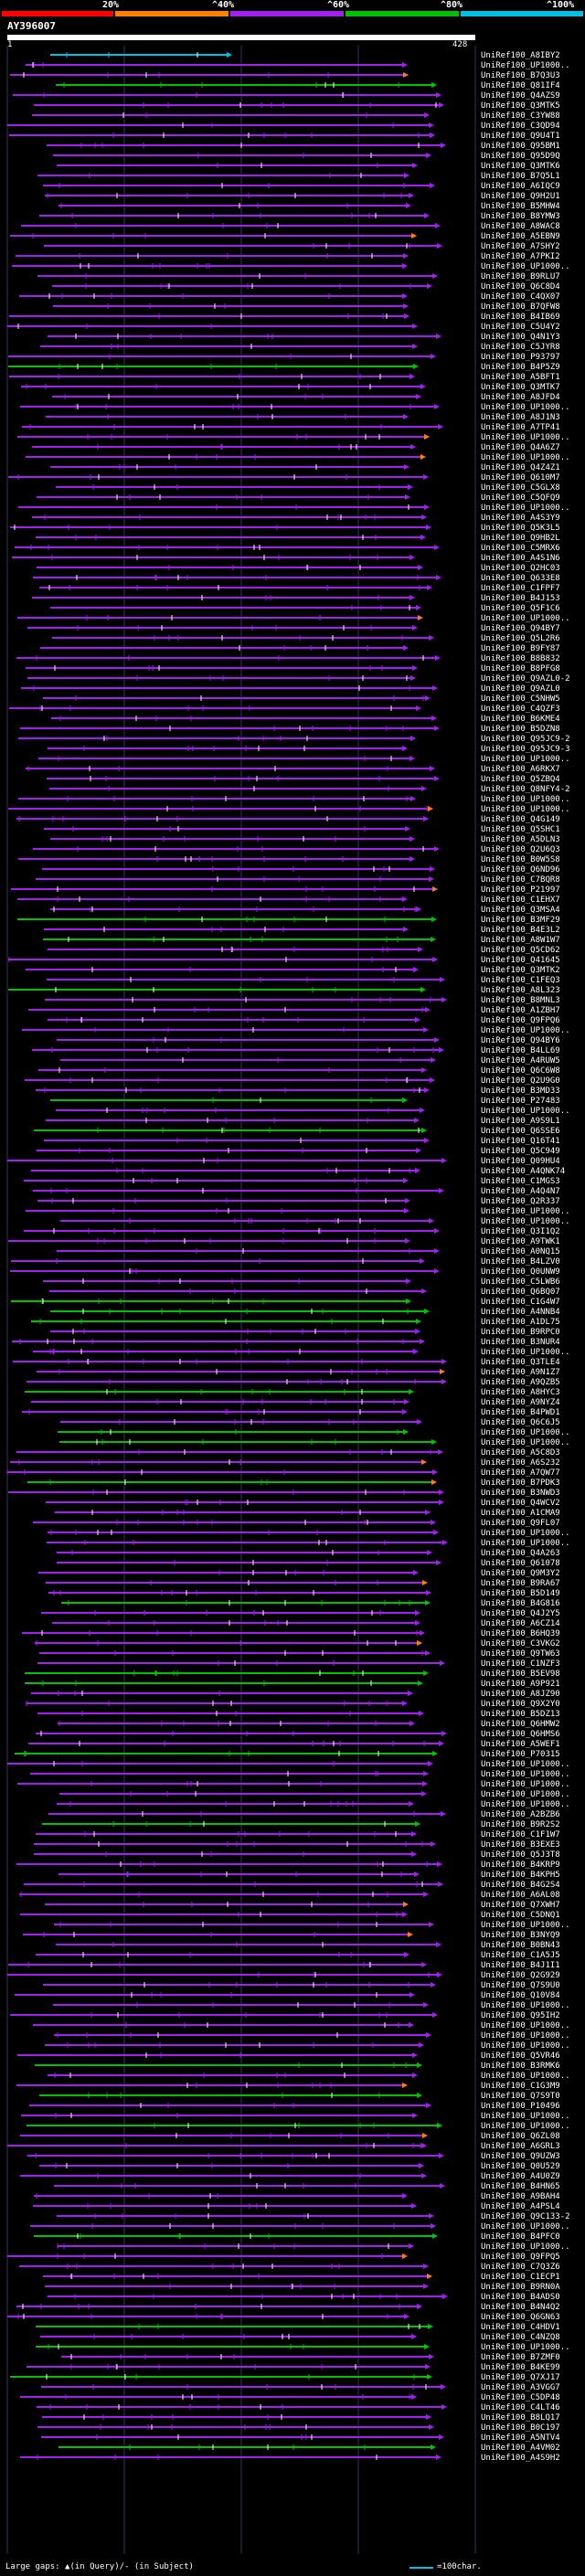  Describe the element at coordinates (520, 1091) in the screenshot. I see `hit-label: UniRef100_B3MD33` at that location.